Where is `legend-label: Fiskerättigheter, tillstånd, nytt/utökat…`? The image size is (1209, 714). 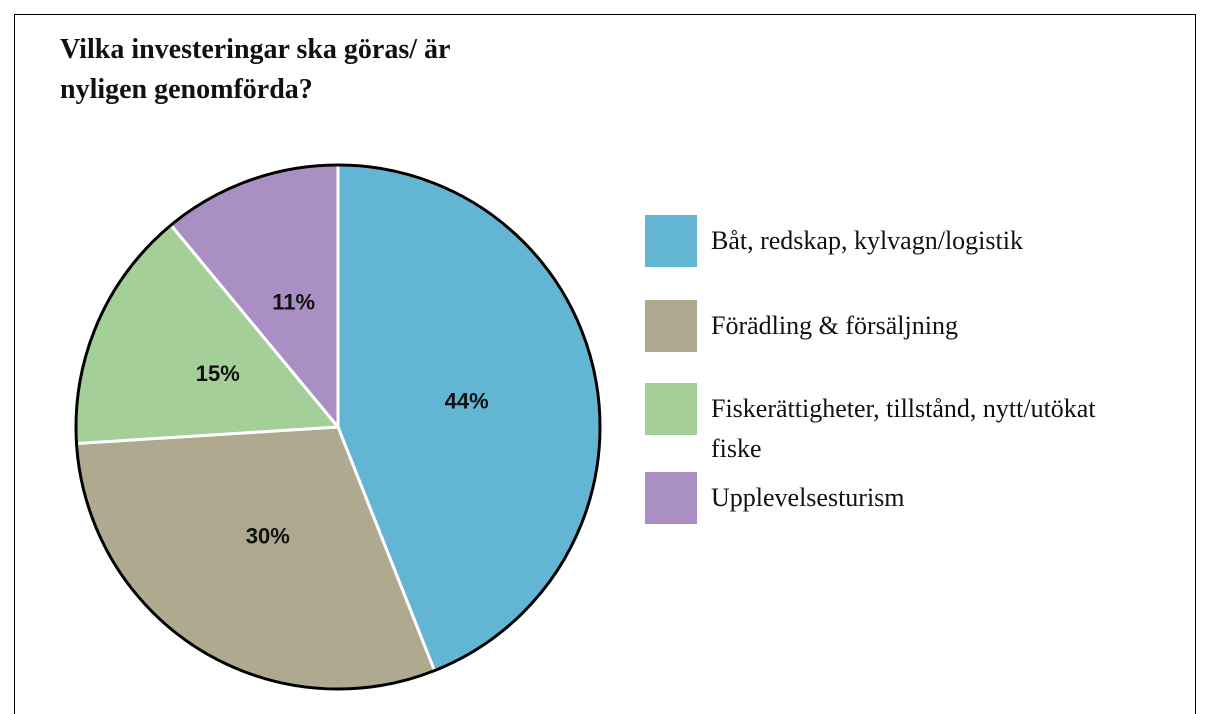
legend-label: Fiskerättigheter, tillstånd, nytt/utökat… is located at coordinates (903, 428).